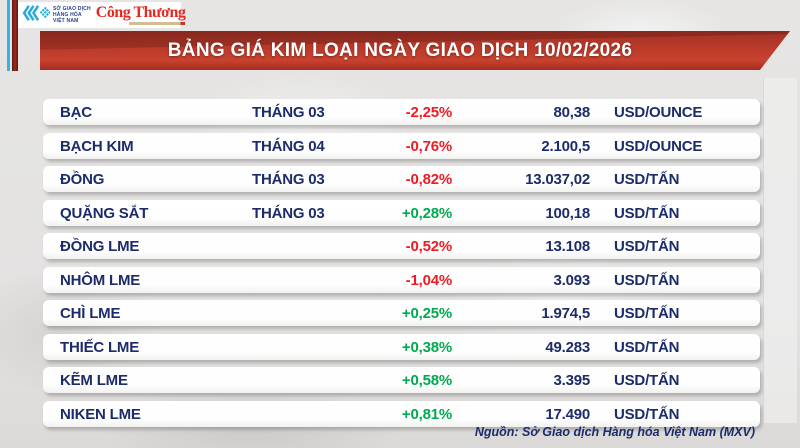 The width and height of the screenshot is (800, 448). What do you see at coordinates (72, 9) in the screenshot?
I see `mxv-org-line: SỞ GIAO DỊCH` at bounding box center [72, 9].